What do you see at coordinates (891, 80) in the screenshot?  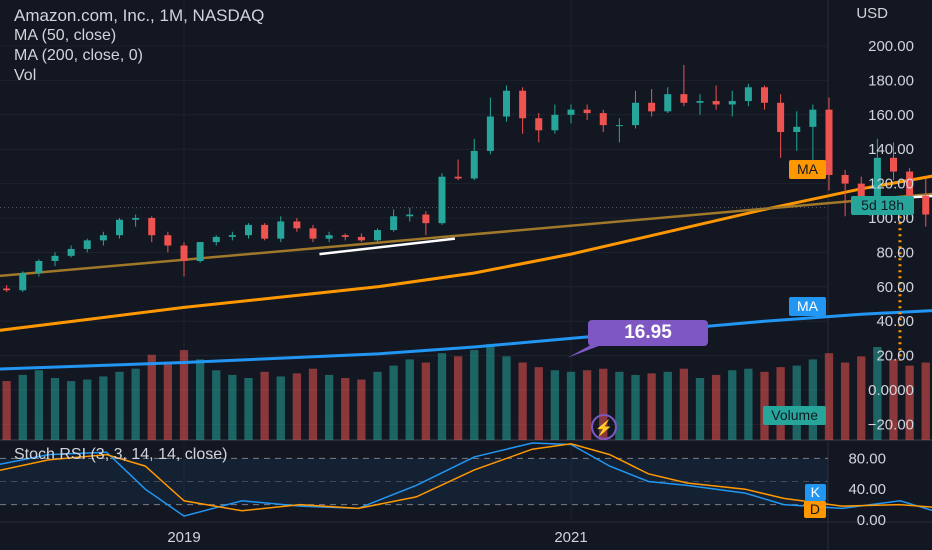 I see `price-tick-label: 180.00` at bounding box center [891, 80].